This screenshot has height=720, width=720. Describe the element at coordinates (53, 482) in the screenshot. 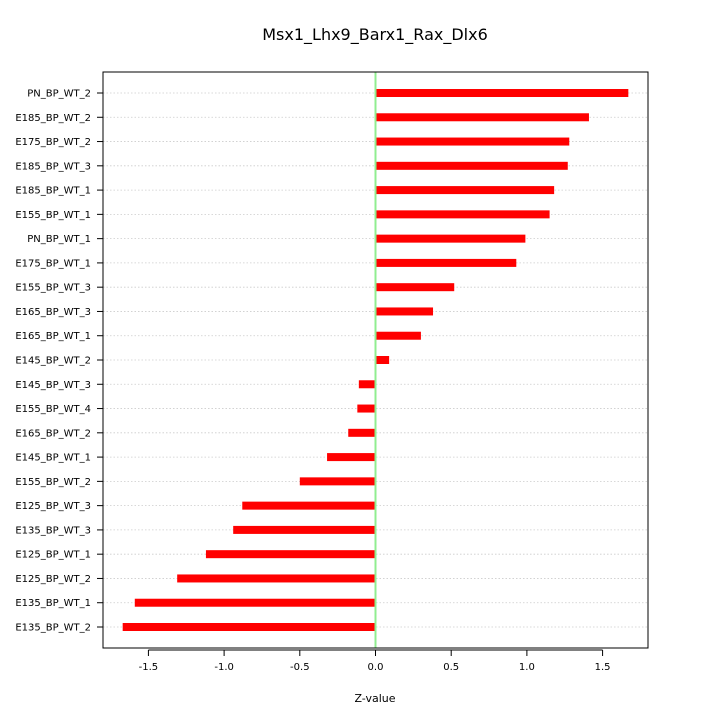

I see `y-tick-label: E155_BP_WT_2` at that location.